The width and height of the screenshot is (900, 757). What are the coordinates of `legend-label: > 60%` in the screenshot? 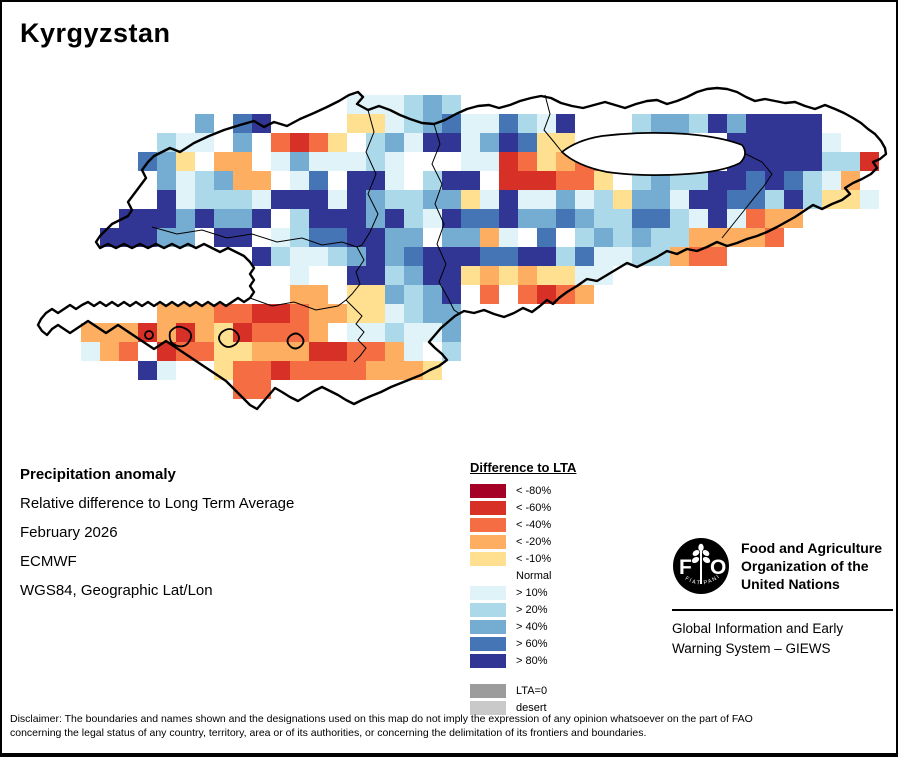 It's located at (532, 643).